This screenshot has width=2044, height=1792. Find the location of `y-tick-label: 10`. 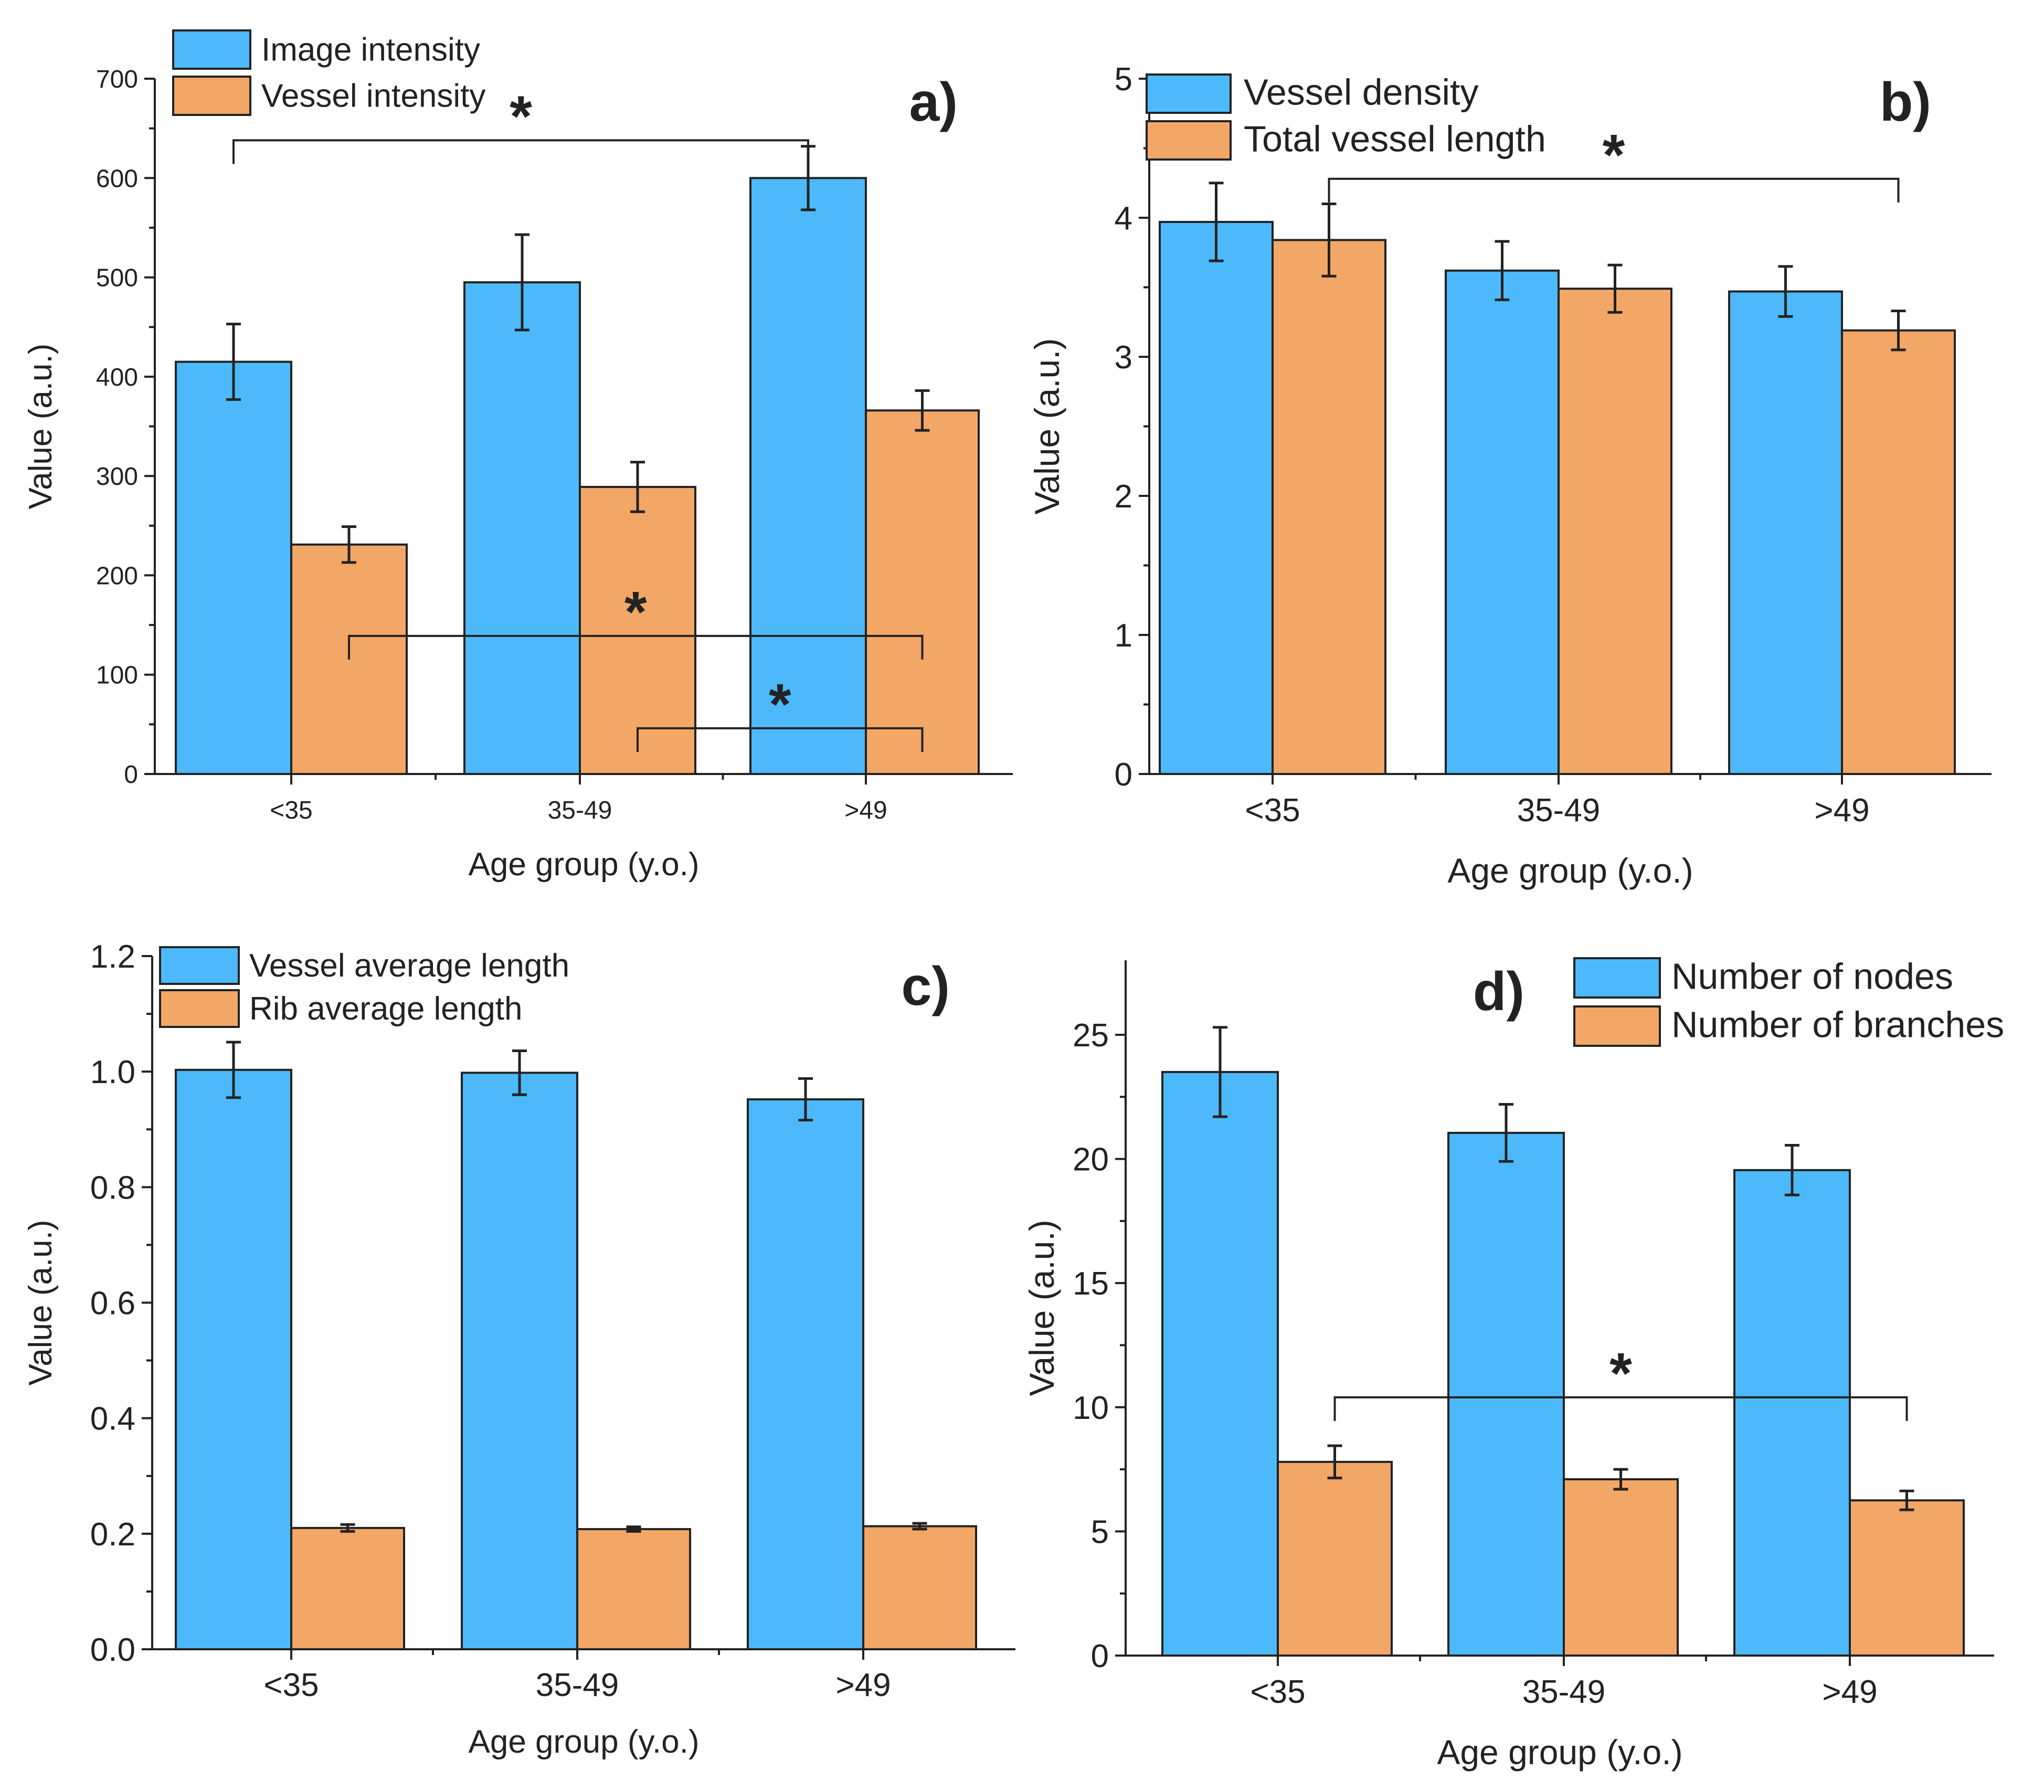

y-tick-label: 10 is located at coordinates (1091, 1408).